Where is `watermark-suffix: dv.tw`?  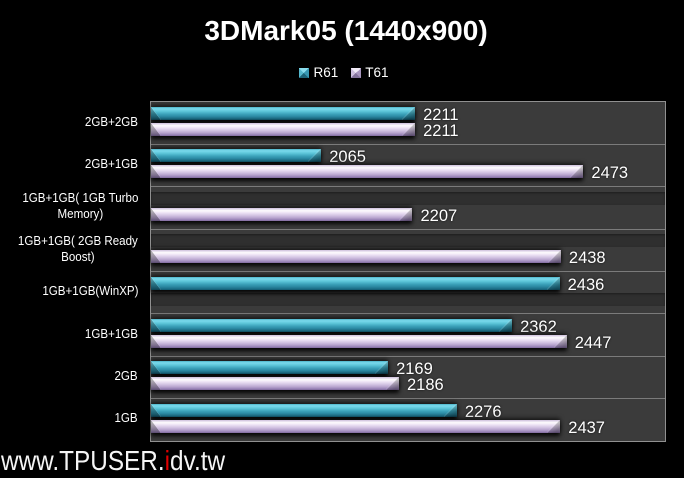 watermark-suffix: dv.tw is located at coordinates (198, 460).